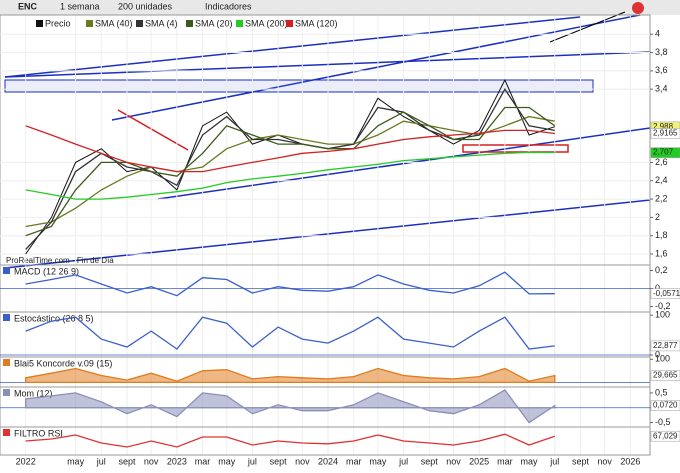  Describe the element at coordinates (657, 217) in the screenshot. I see `y-tick-label: 2` at that location.